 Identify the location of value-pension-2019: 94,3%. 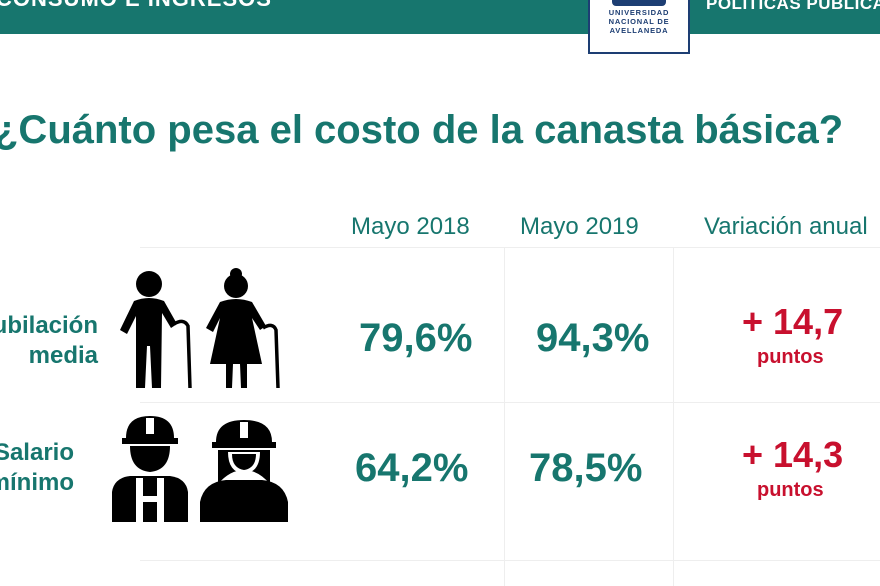
(593, 338).